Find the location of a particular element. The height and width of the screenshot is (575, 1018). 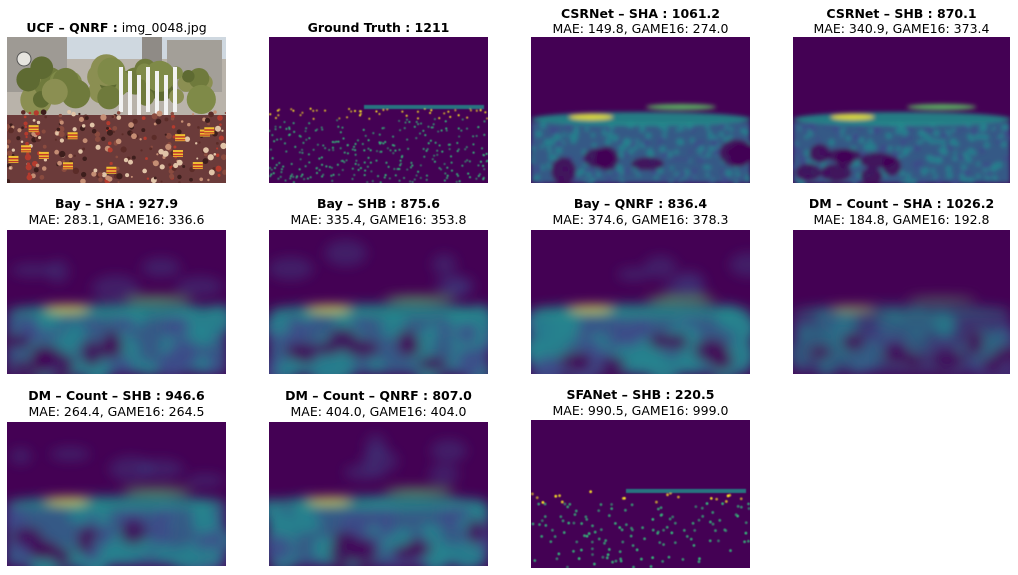

panel-title: Ground Truth : 1211 is located at coordinates (378, 27).